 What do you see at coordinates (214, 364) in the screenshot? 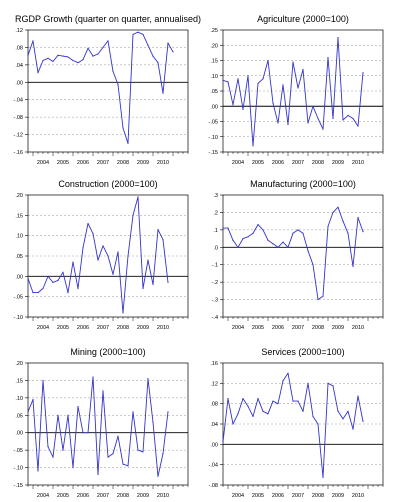
I see `y-tick-label: .16` at bounding box center [214, 364].